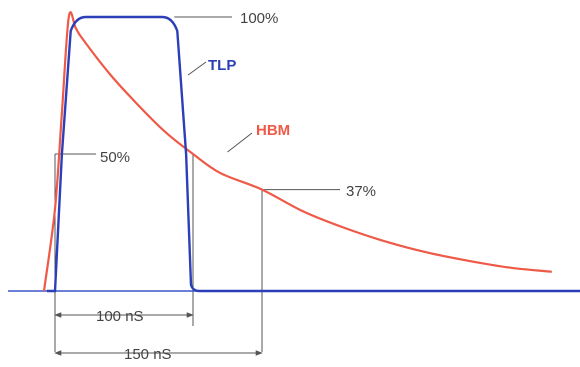  Describe the element at coordinates (361, 191) in the screenshot. I see `annotation-37-percent: 37%` at that location.